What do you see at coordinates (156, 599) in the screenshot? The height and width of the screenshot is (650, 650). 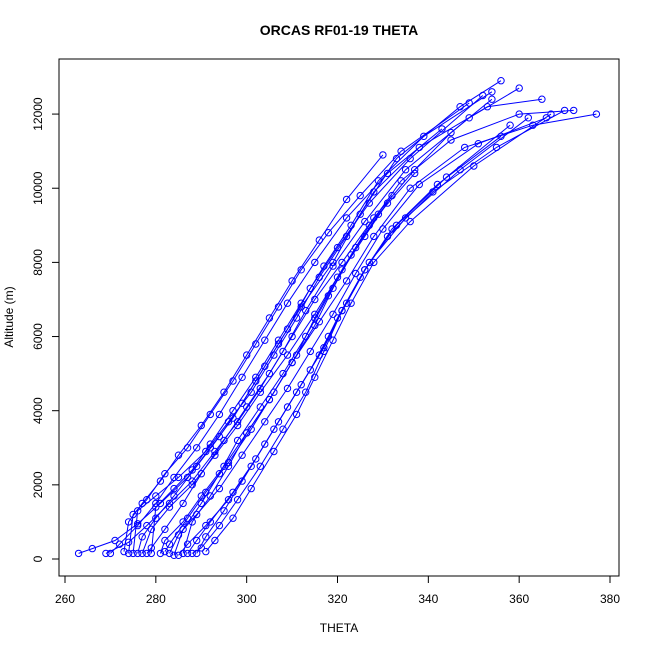 I see `x-tick-label: 280` at bounding box center [156, 599].